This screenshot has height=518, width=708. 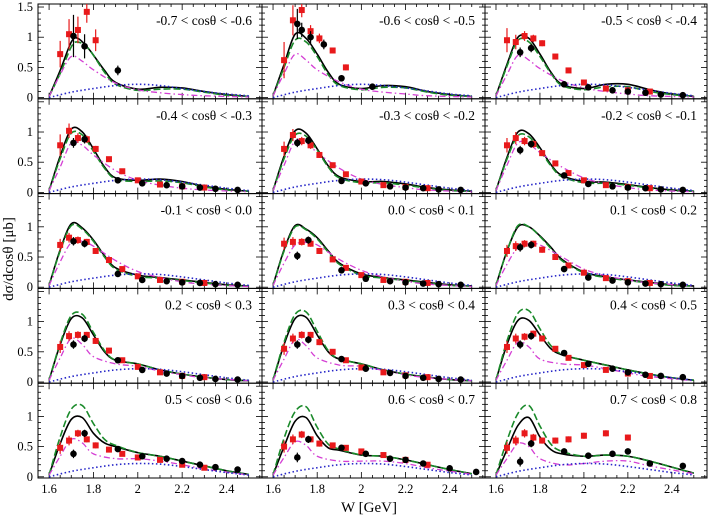 What do you see at coordinates (25, 7) in the screenshot?
I see `y-tick-label: 1.5` at bounding box center [25, 7].